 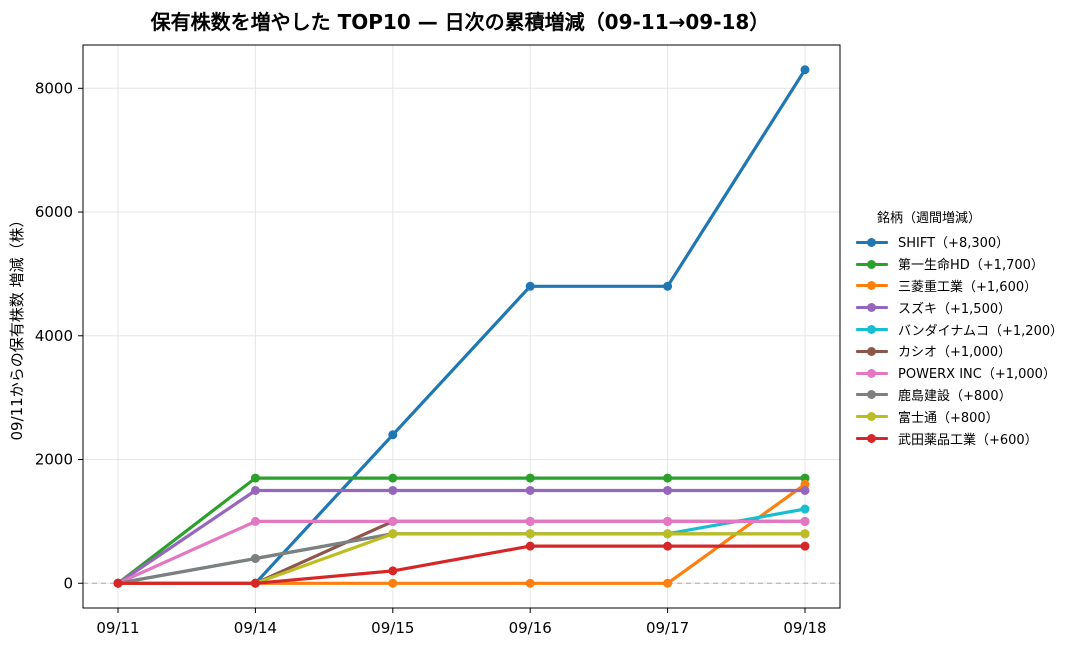 I want to click on legend-item: 鹿島建設（+800）, so click(x=969, y=395).